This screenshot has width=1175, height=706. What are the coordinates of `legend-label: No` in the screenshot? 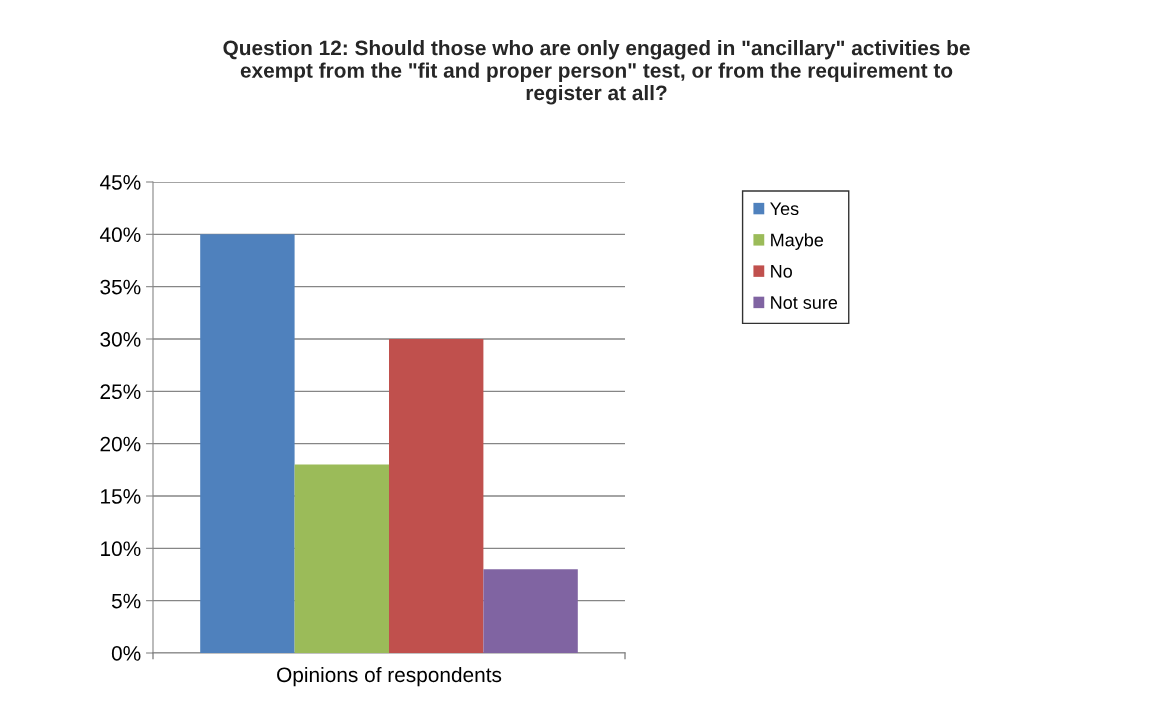 It's located at (781, 271).